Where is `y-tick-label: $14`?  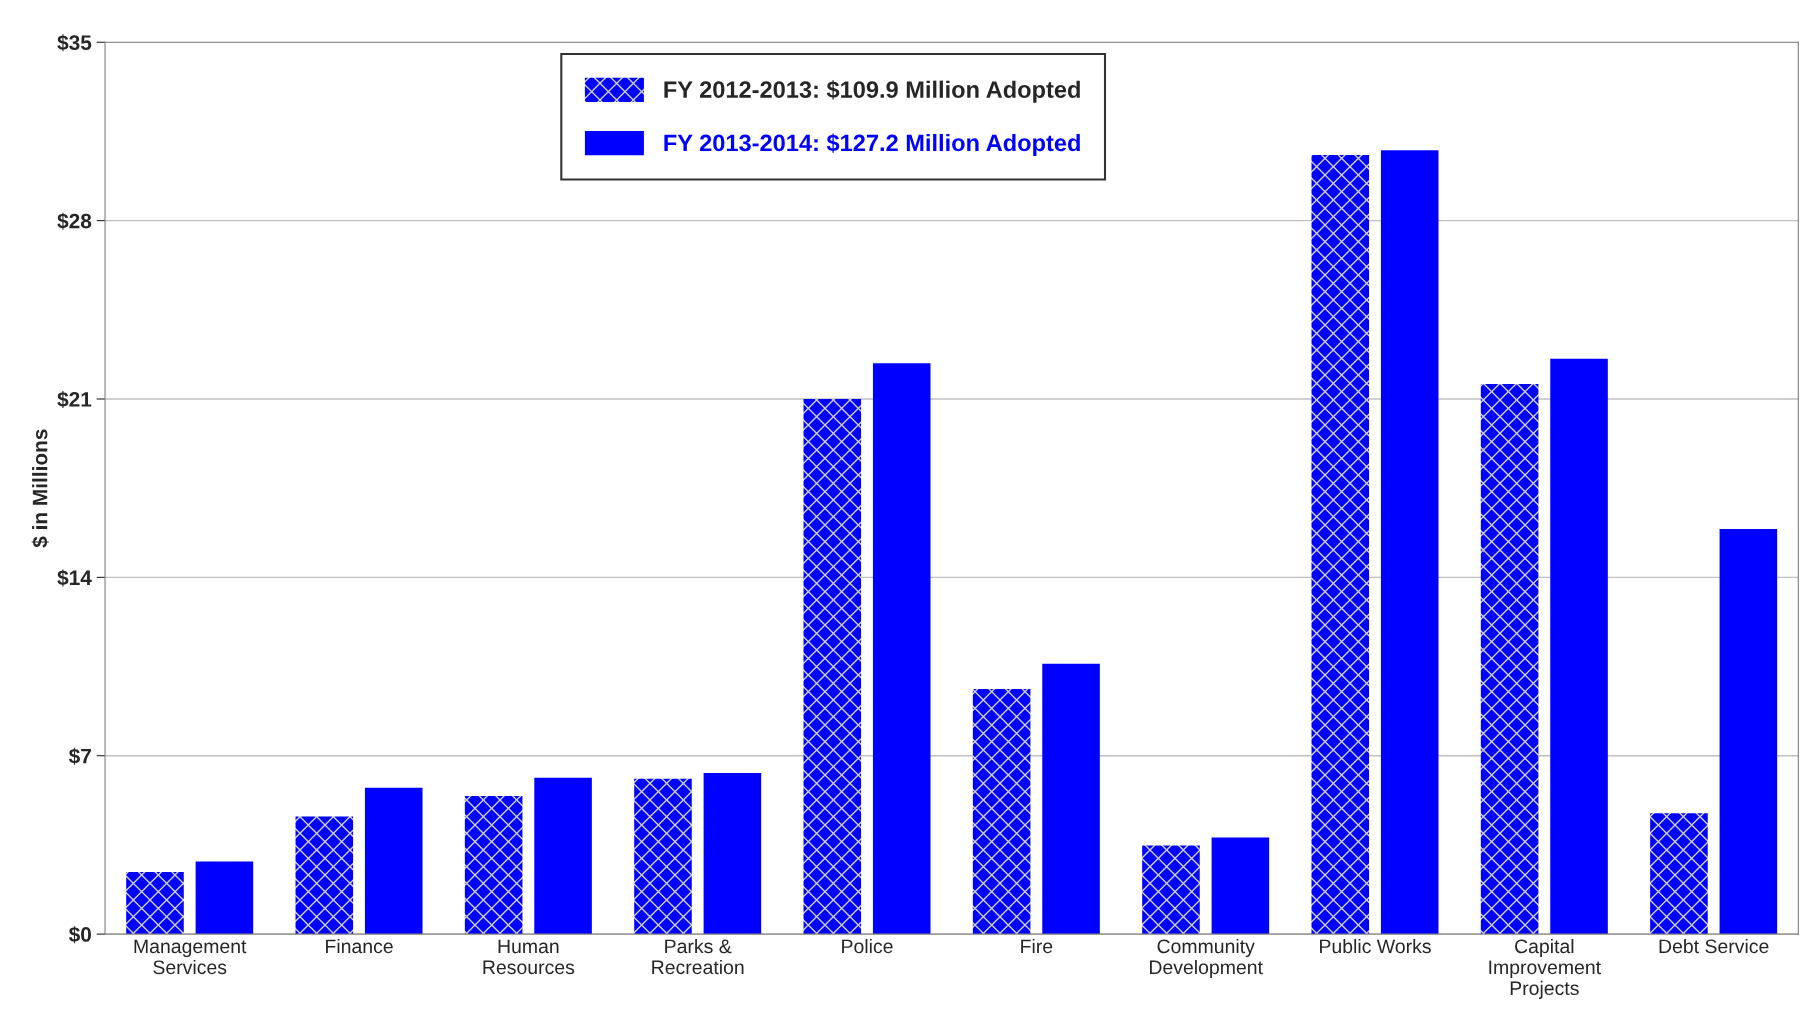
y-tick-label: $14 is located at coordinates (74, 578).